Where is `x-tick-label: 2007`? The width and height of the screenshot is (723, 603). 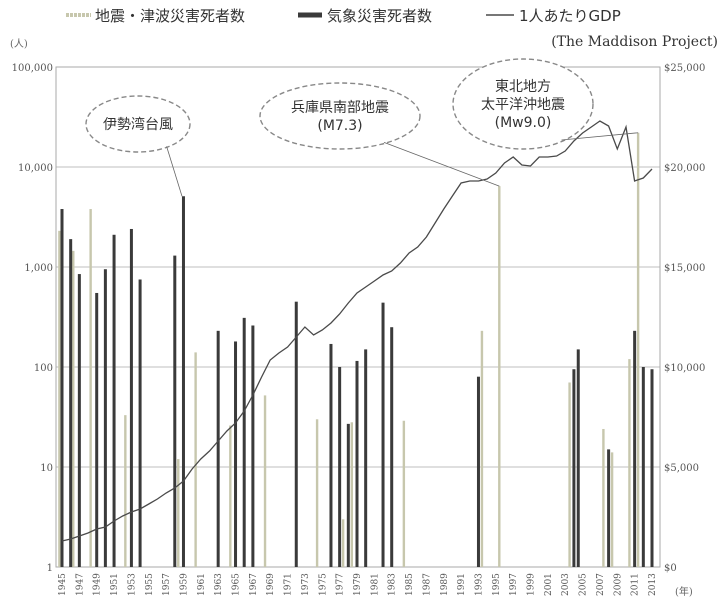
x-tick-label: 2007 is located at coordinates (601, 584).